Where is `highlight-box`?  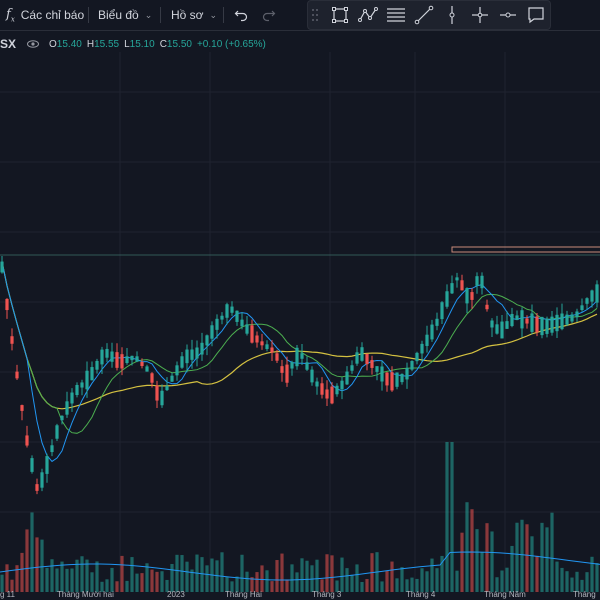 highlight-box is located at coordinates (525, 249).